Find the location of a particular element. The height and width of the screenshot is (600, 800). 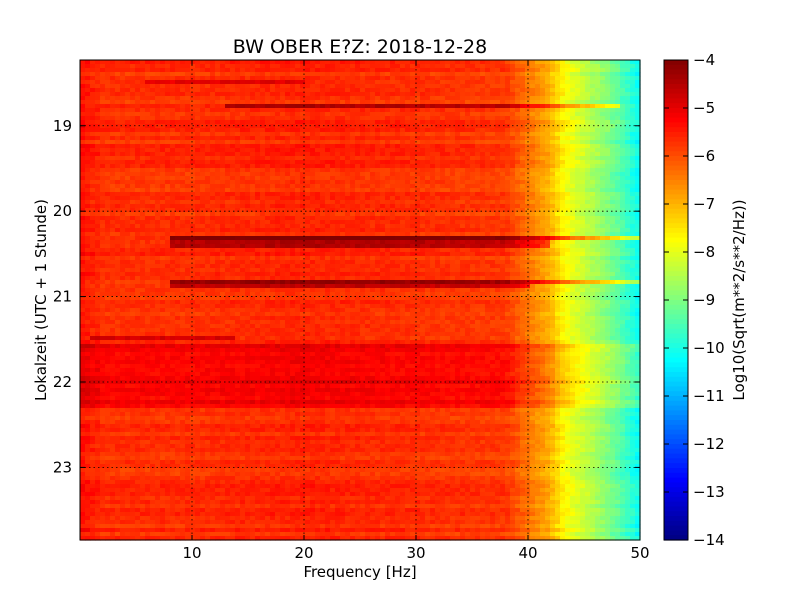

chart-title: BW OBER E?Z: 2018-12-28 is located at coordinates (360, 47).